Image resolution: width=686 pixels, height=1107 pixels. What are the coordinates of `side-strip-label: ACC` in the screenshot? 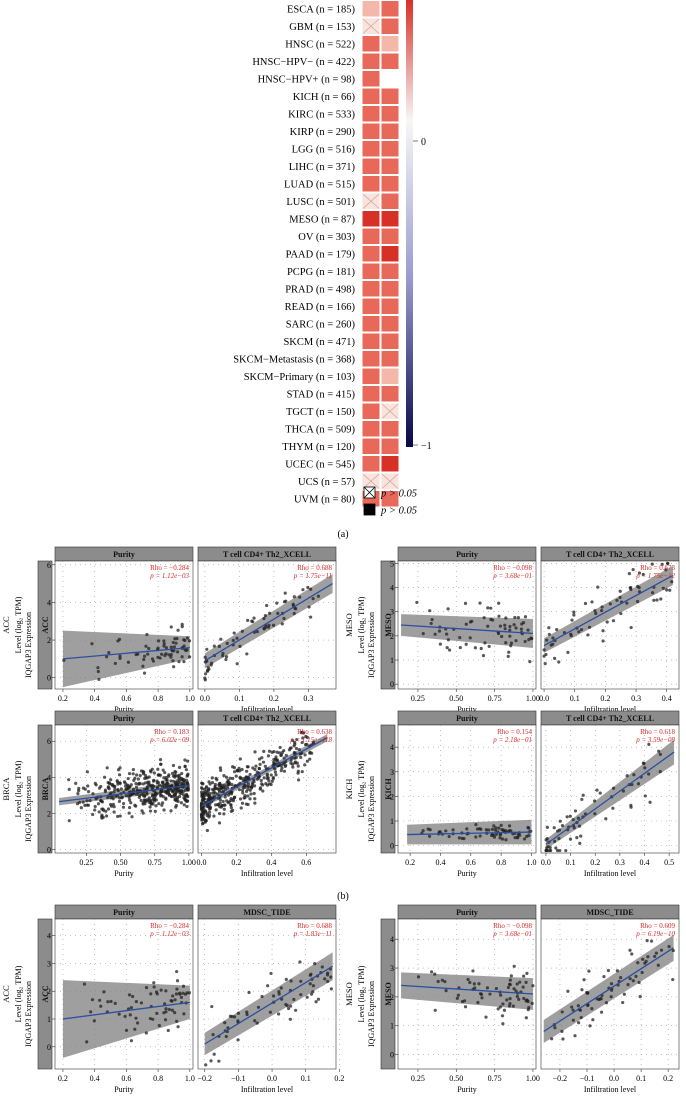 It's located at (45, 994).